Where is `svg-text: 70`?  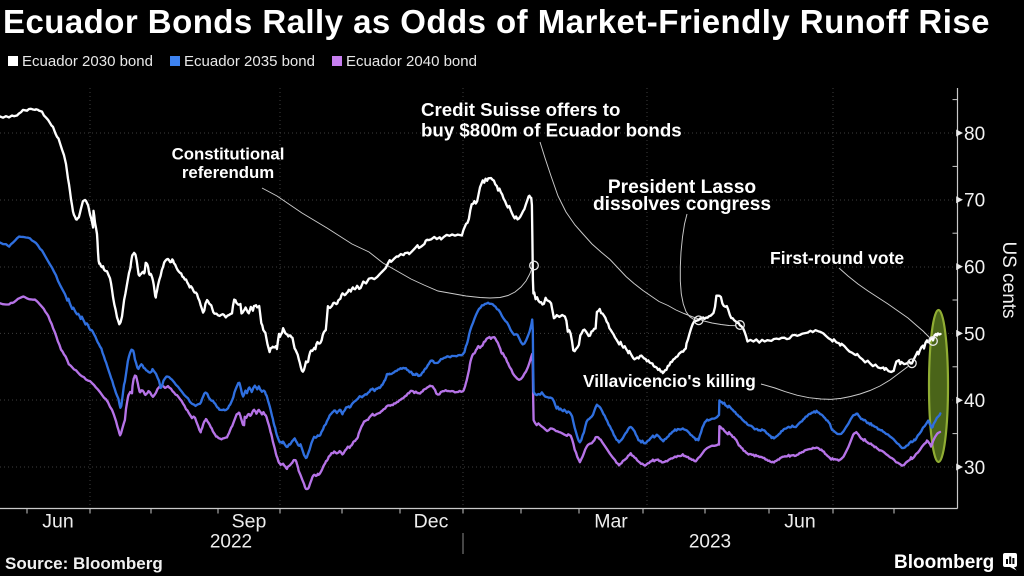
svg-text: 70 is located at coordinates (974, 201).